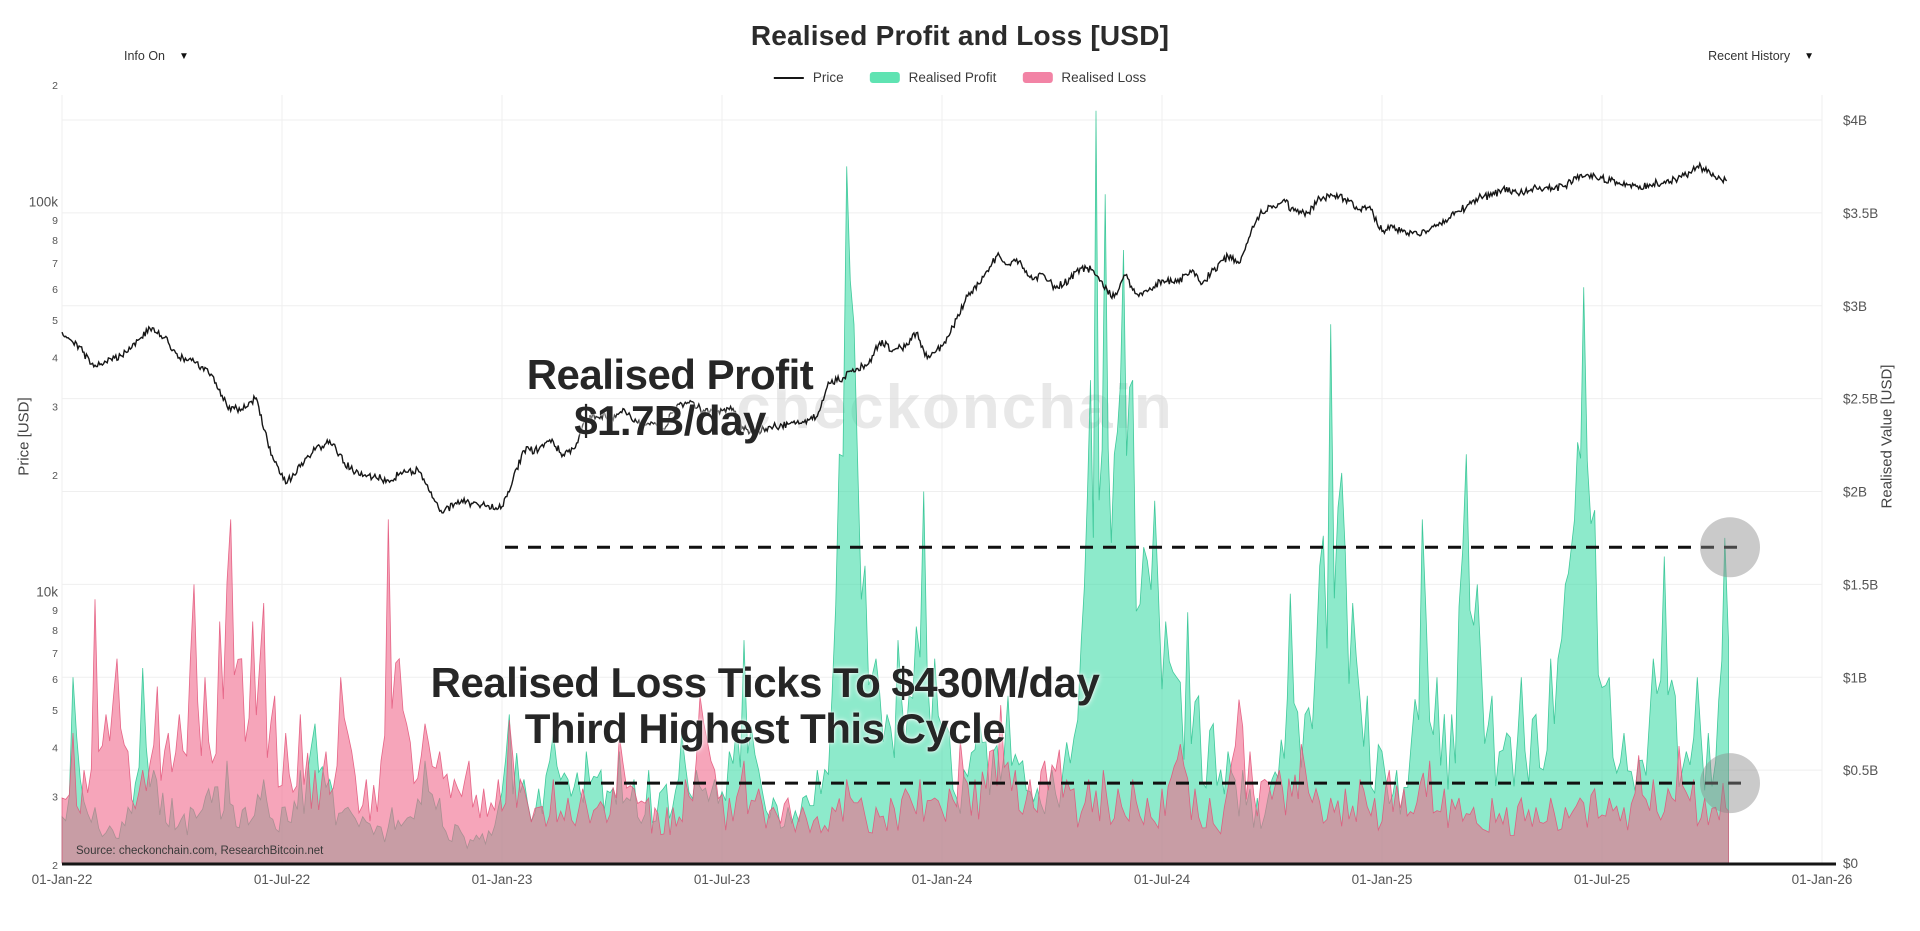 This screenshot has width=1920, height=931. Describe the element at coordinates (1855, 120) in the screenshot. I see `value-tick-label: $4B` at that location.